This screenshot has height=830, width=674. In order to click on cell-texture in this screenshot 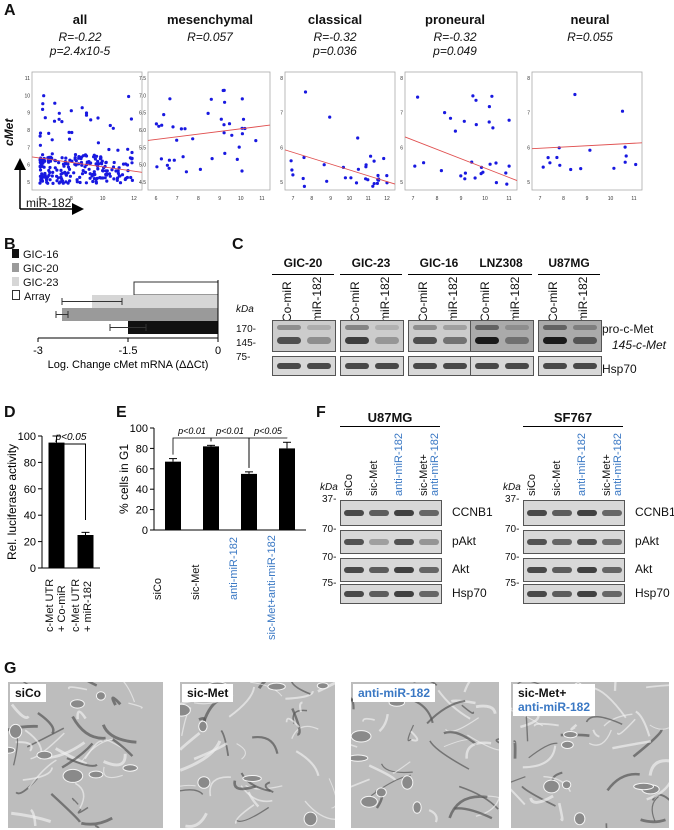, I will do `click(257, 755)`.